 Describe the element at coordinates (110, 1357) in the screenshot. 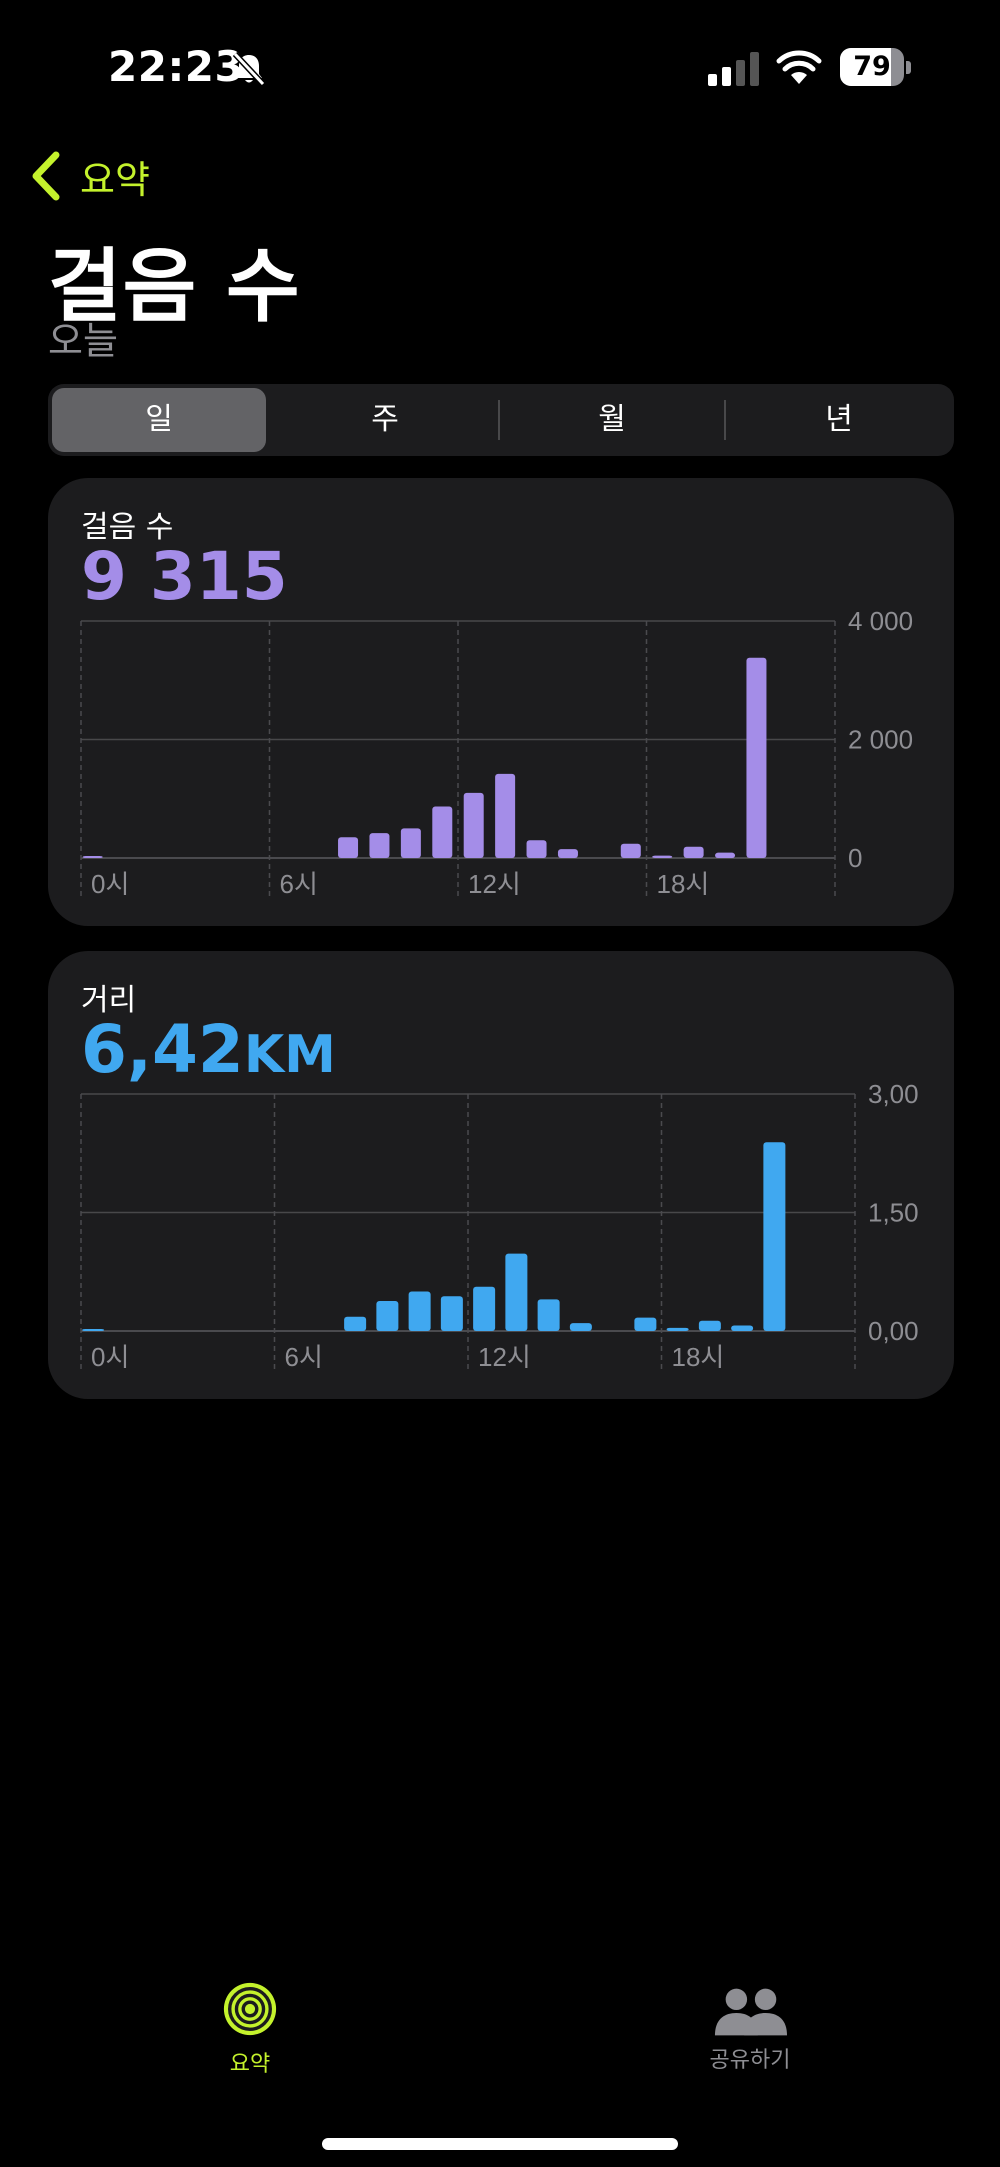

I see `distance-x-tick-label: 0시` at that location.